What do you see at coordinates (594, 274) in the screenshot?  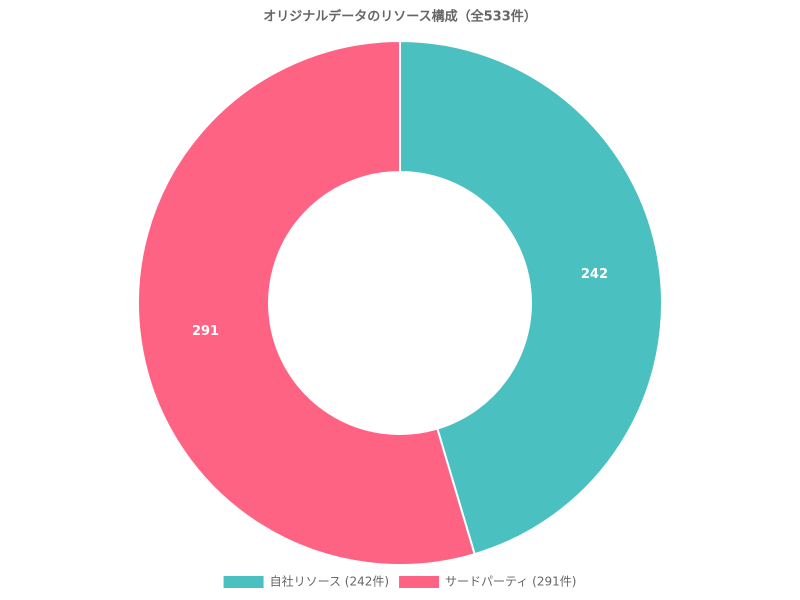 I see `data-label: 242` at bounding box center [594, 274].